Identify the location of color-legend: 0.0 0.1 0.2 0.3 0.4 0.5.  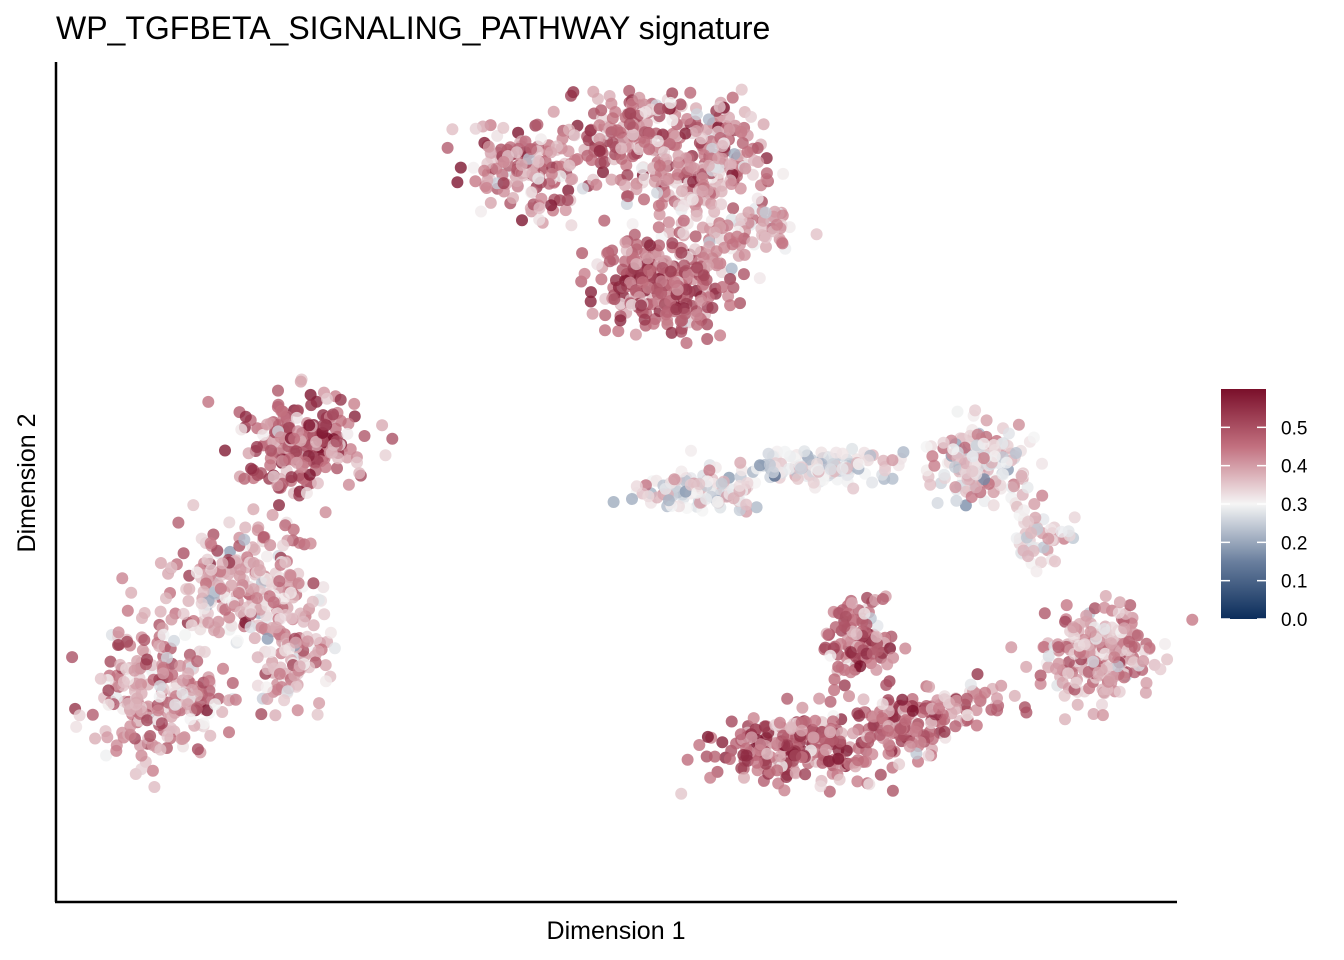
(1264, 510).